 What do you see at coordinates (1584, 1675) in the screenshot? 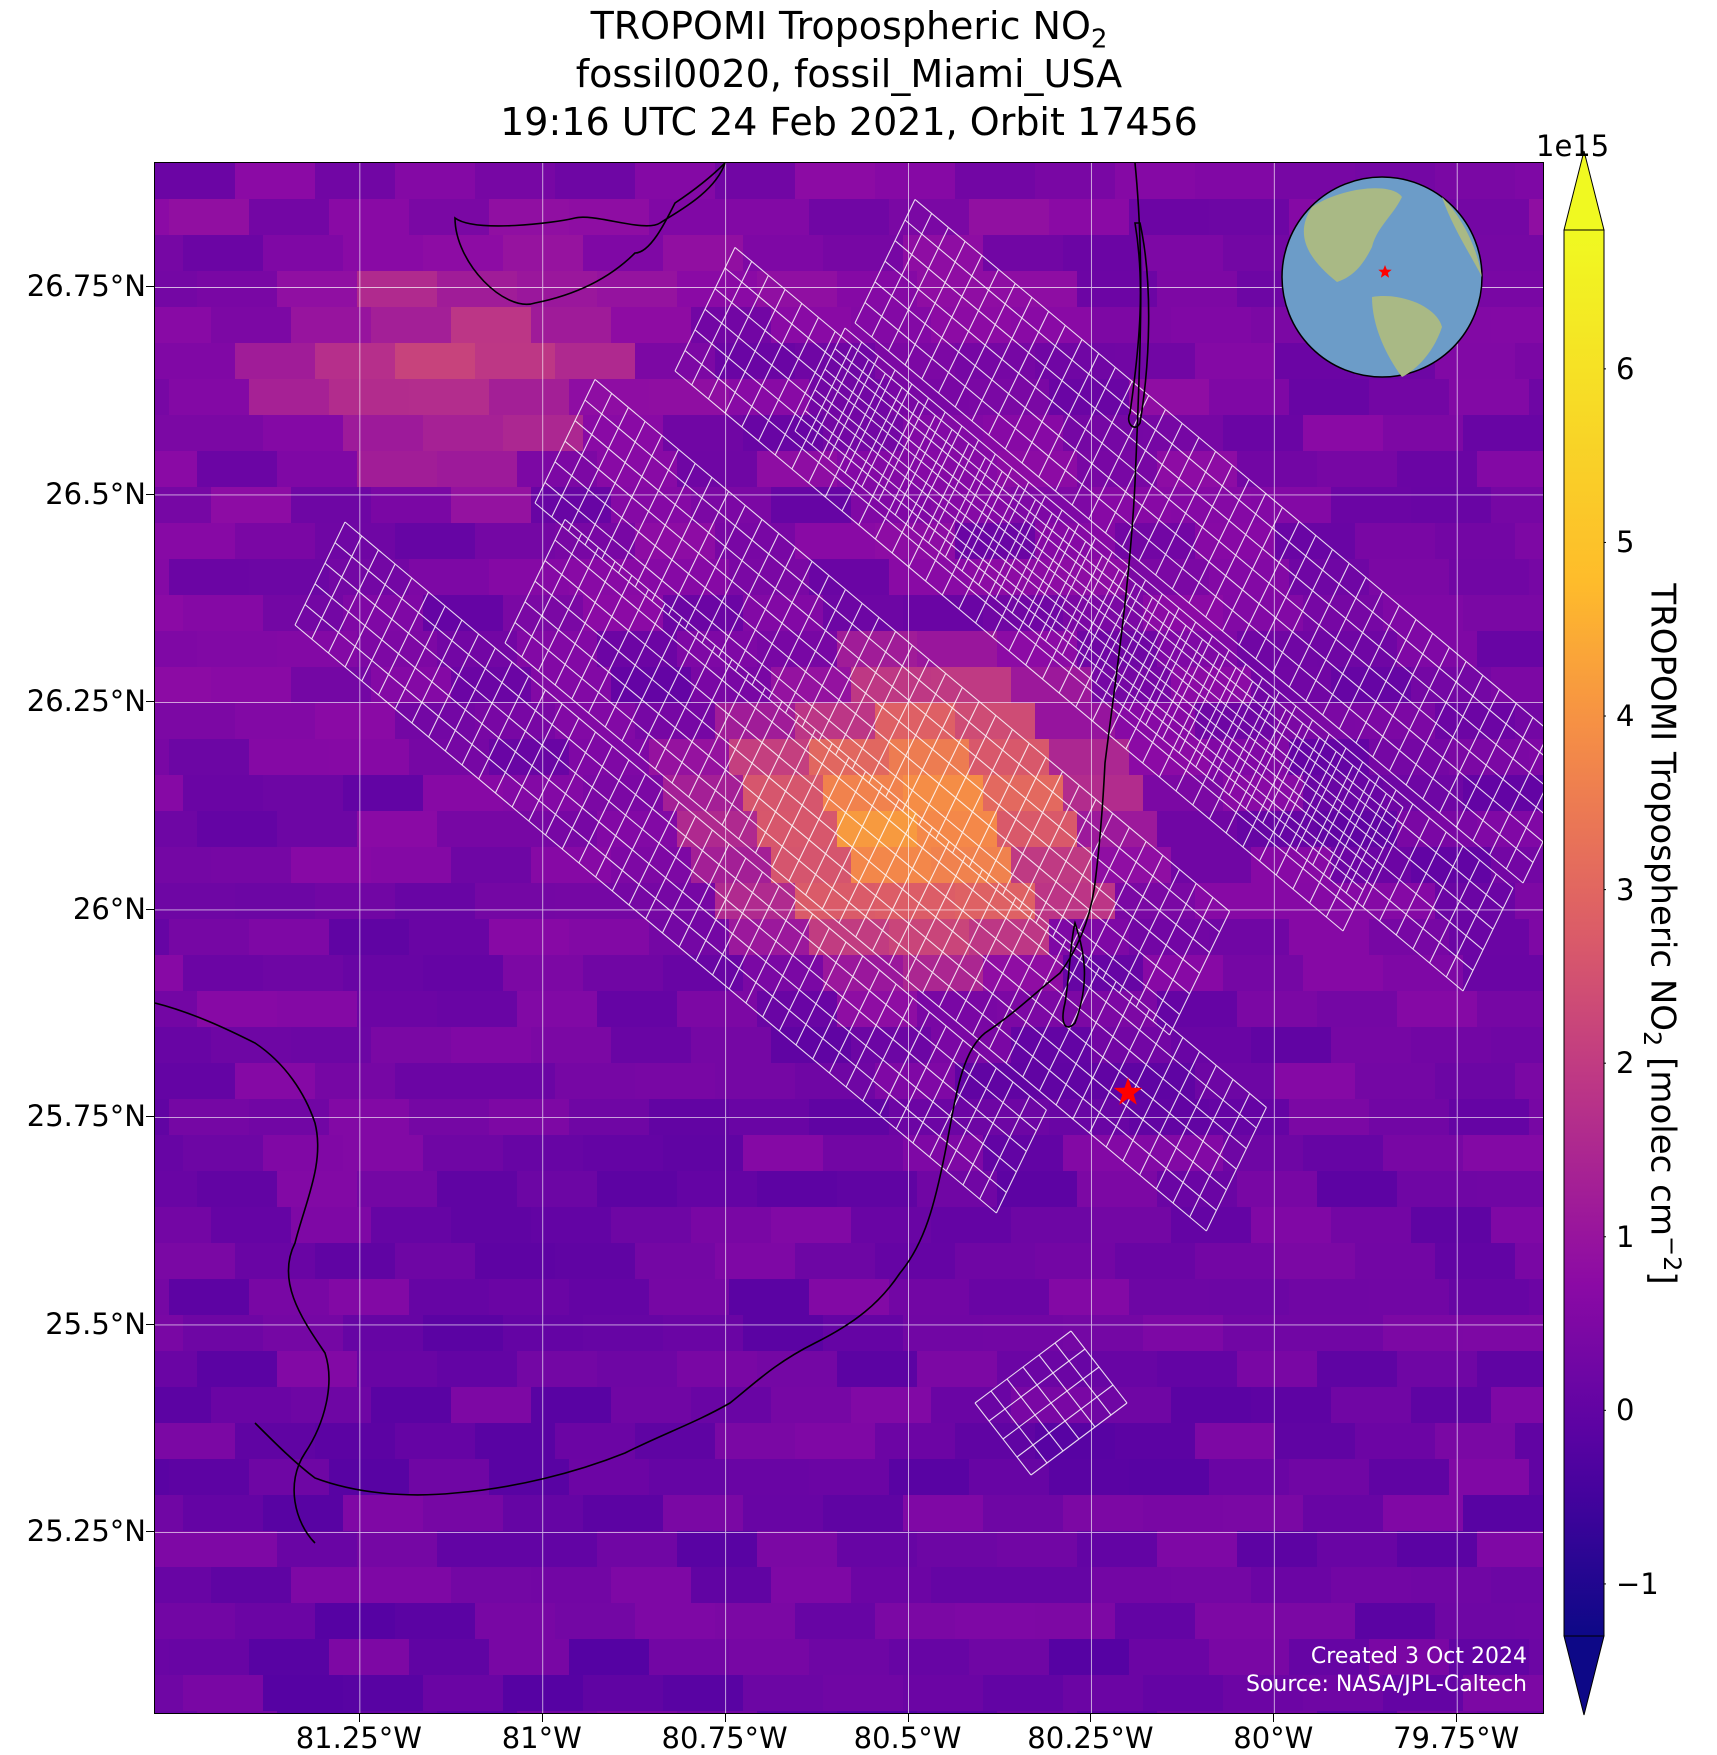
I see `colorbar-min-extend` at bounding box center [1584, 1675].